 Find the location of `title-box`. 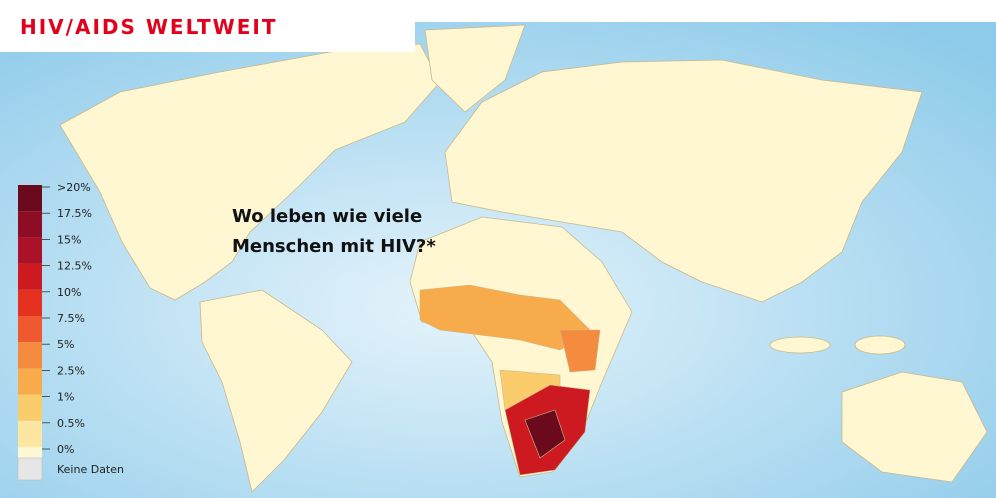

title-box is located at coordinates (207, 26).